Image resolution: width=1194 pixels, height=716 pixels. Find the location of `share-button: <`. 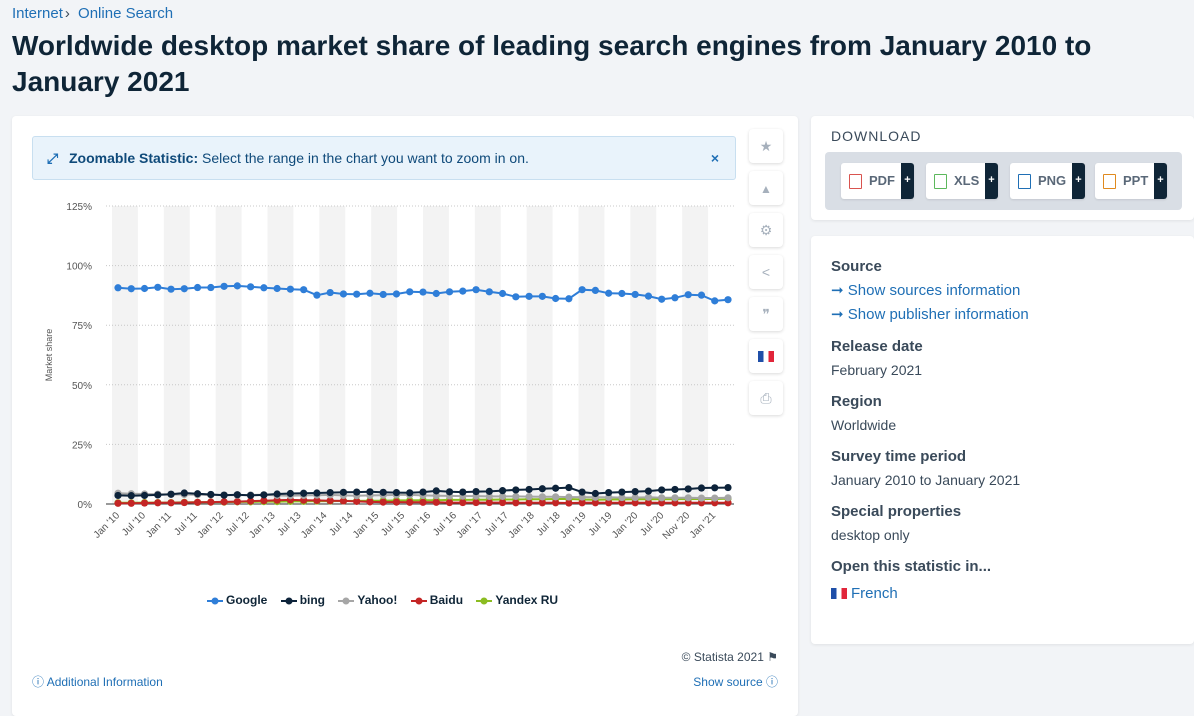

share-button: < is located at coordinates (766, 272).